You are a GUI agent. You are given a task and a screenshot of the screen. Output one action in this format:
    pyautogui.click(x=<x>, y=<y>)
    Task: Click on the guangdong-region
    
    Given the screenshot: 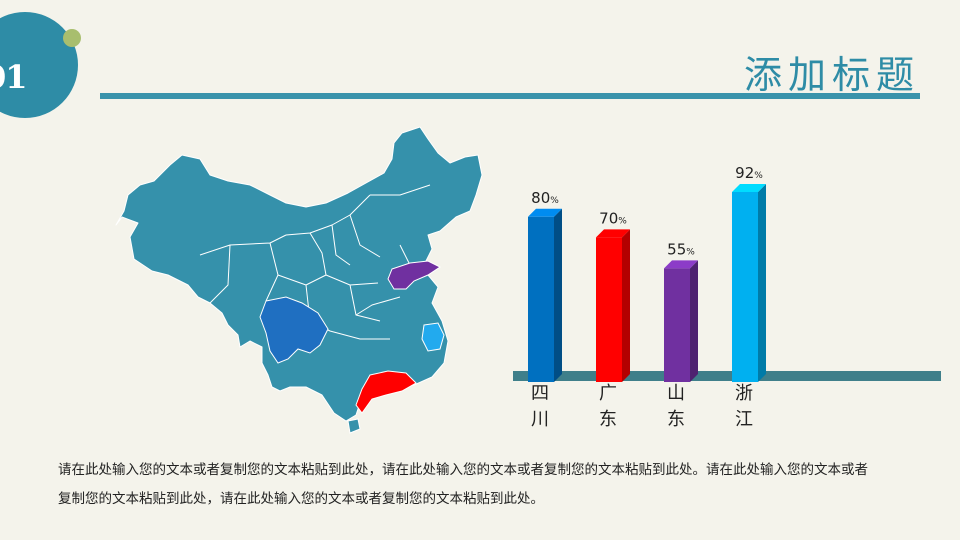 What is the action you would take?
    pyautogui.click(x=386, y=392)
    